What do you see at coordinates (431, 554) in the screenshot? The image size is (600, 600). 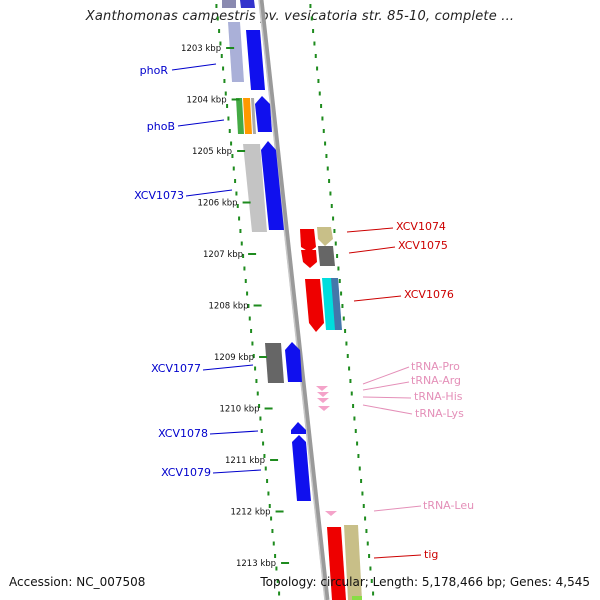 I see `gene-label-tig: tig` at bounding box center [431, 554].